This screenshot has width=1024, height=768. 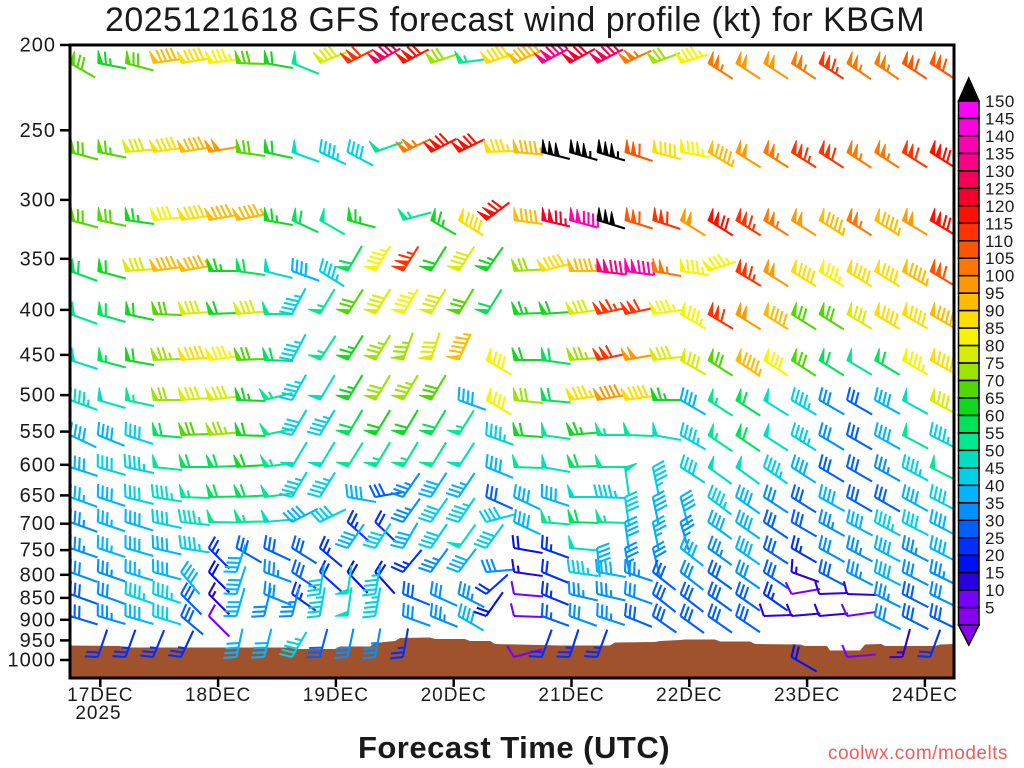 I want to click on svg-text: 1000, so click(x=32, y=661).